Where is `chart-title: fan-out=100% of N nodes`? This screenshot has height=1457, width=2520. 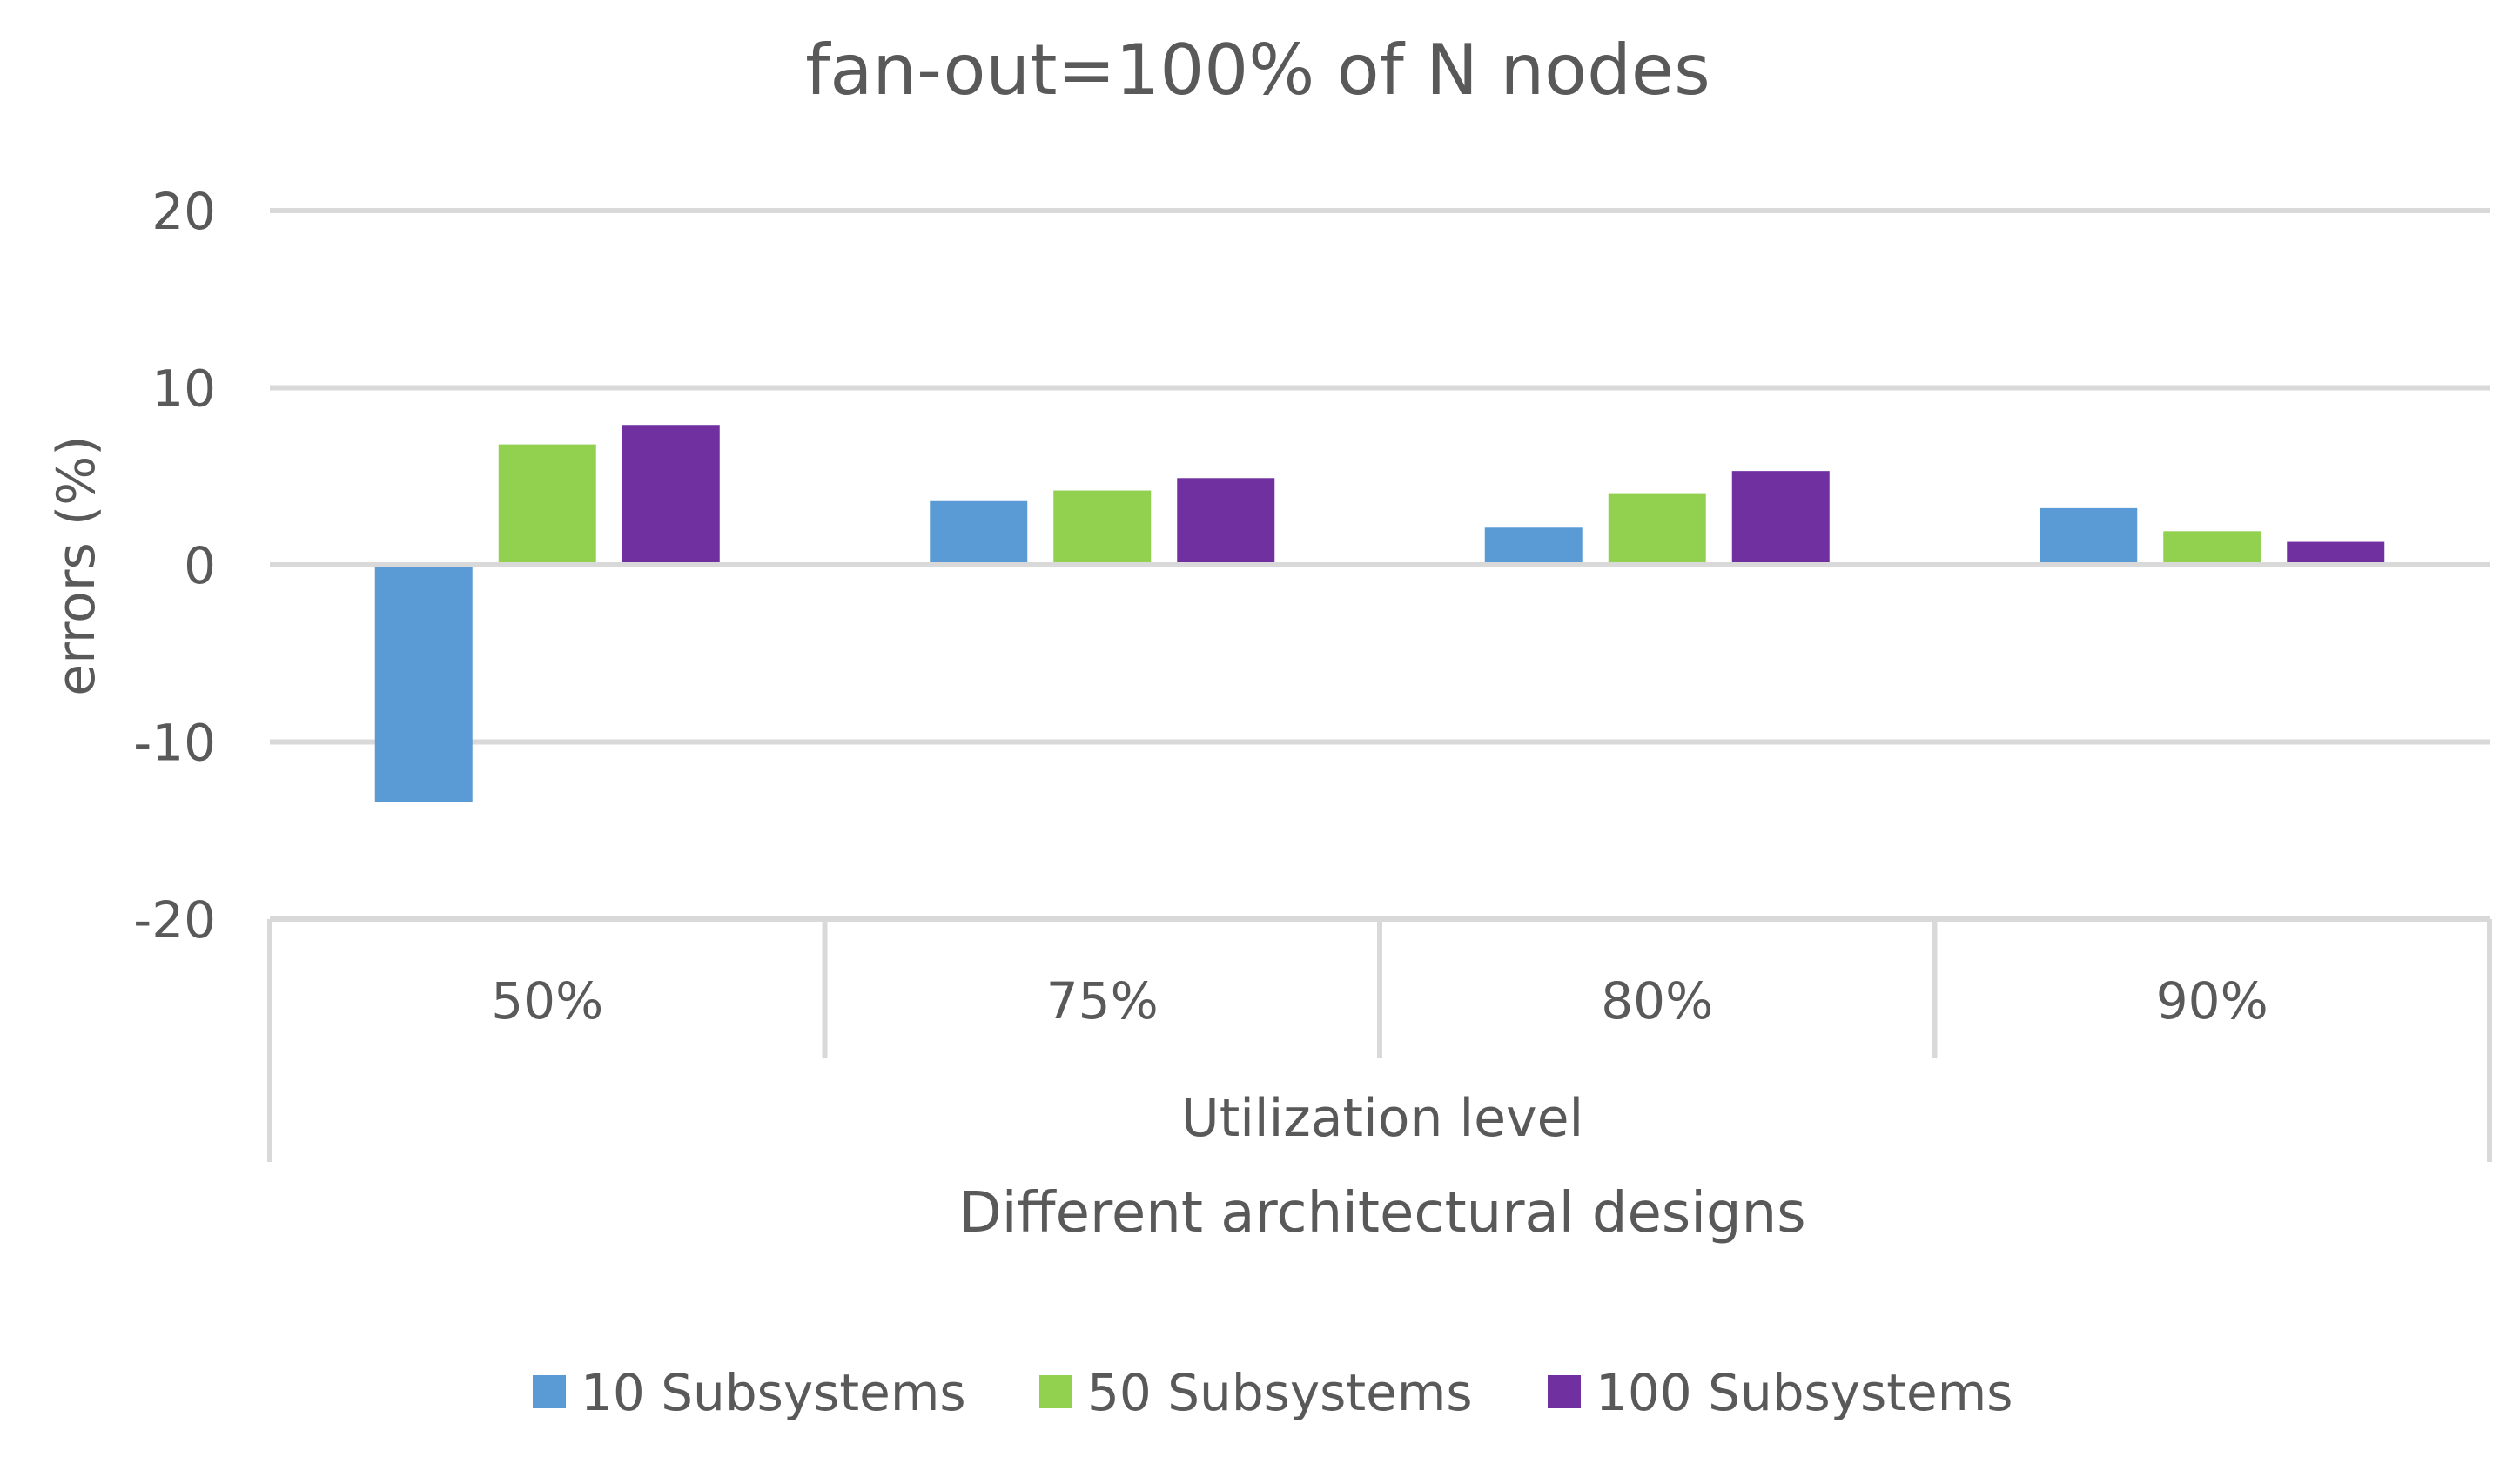
chart-title: fan-out=100% of N nodes is located at coordinates (1257, 71).